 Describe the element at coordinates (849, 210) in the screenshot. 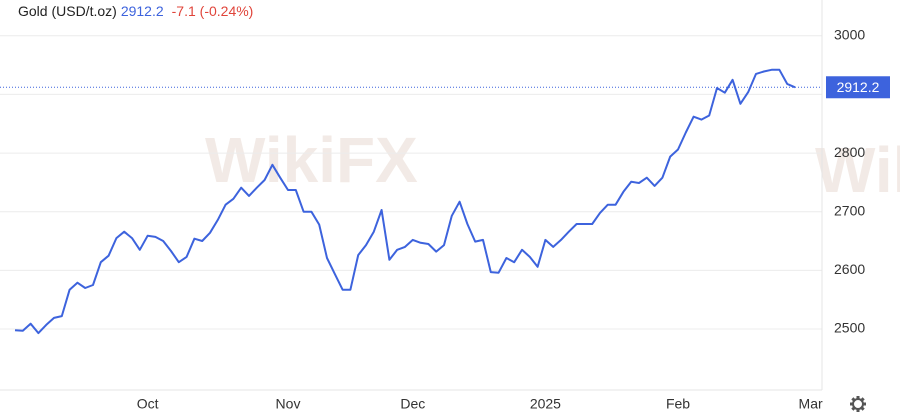

I see `y-tick-label: 2700` at that location.